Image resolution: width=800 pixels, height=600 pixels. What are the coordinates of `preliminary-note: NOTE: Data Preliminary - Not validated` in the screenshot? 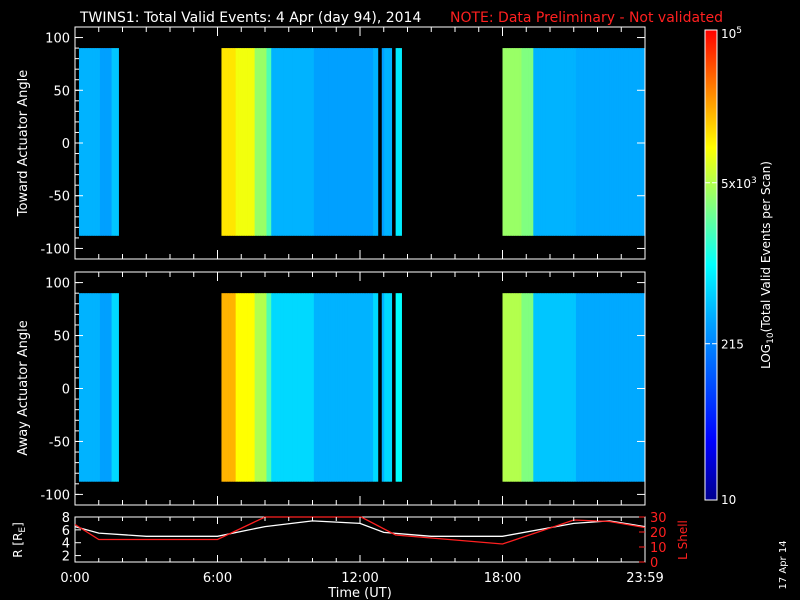 It's located at (586, 18).